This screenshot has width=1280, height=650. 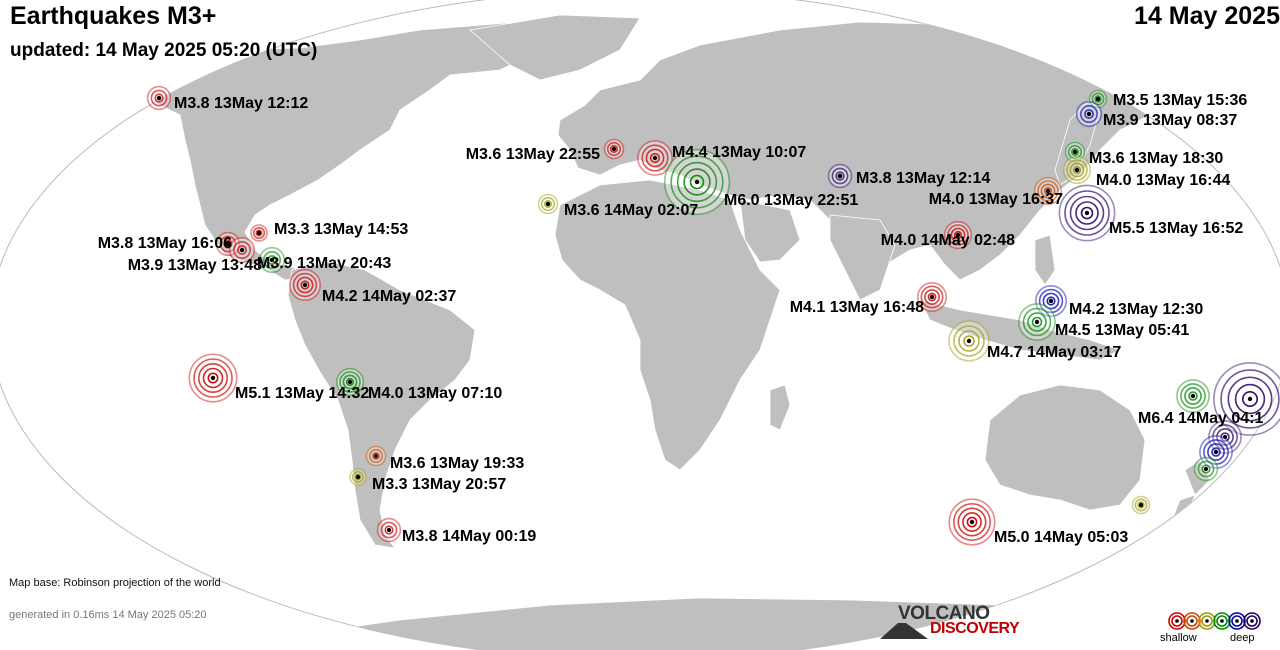 I want to click on earthquake-label: M3.8 14May 00:19, so click(x=469, y=536).